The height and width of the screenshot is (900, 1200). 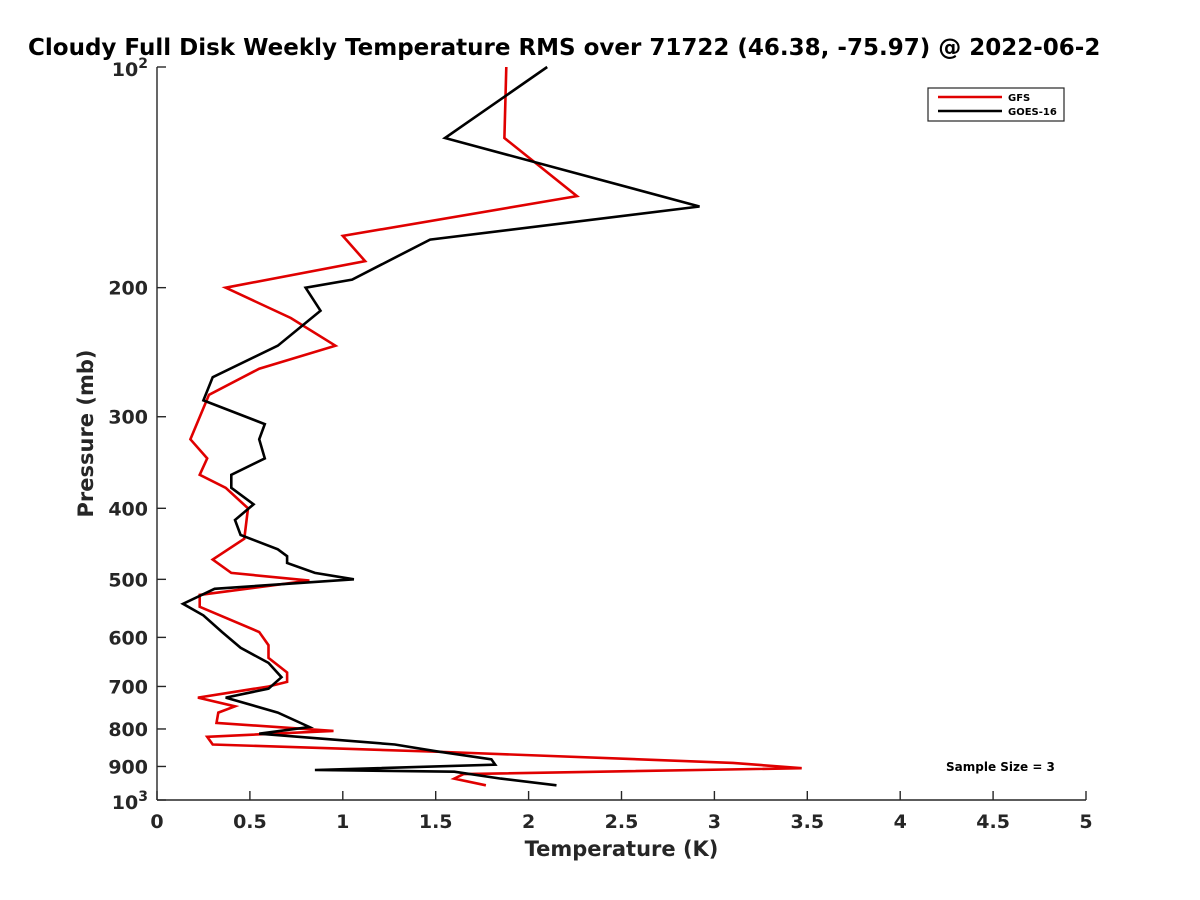 What do you see at coordinates (1032, 112) in the screenshot?
I see `legend-label-goes-16: GOES-16` at bounding box center [1032, 112].